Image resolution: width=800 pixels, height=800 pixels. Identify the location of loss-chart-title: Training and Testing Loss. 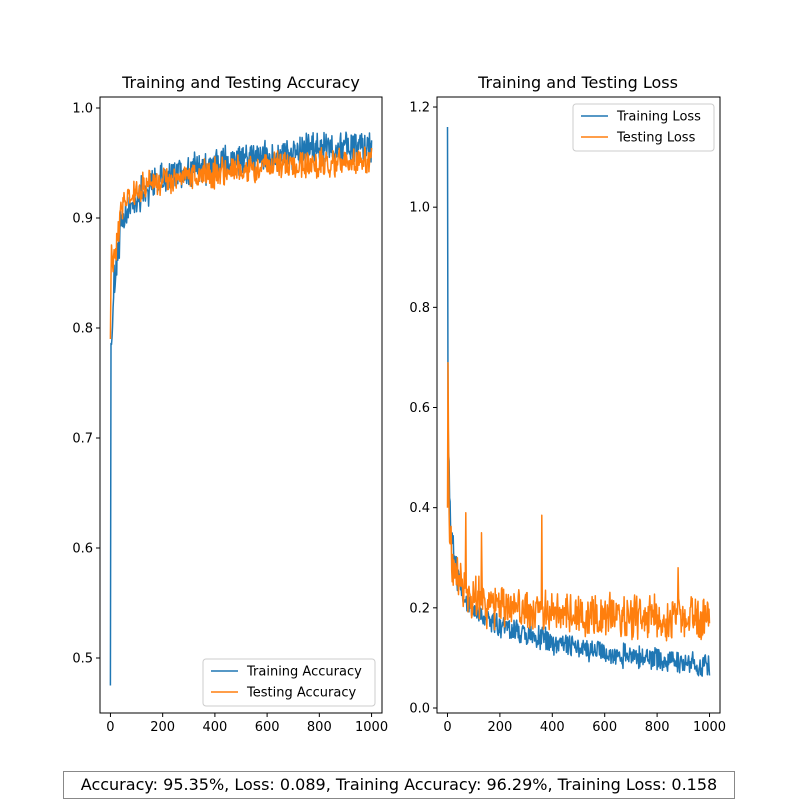
(577, 82).